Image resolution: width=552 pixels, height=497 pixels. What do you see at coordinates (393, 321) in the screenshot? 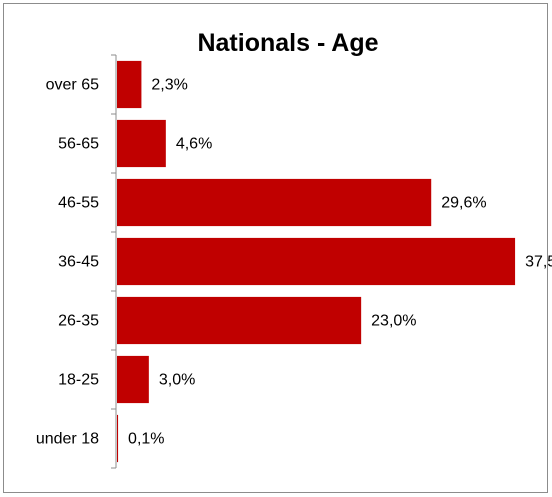
I see `data-label: 23,0%` at bounding box center [393, 321].